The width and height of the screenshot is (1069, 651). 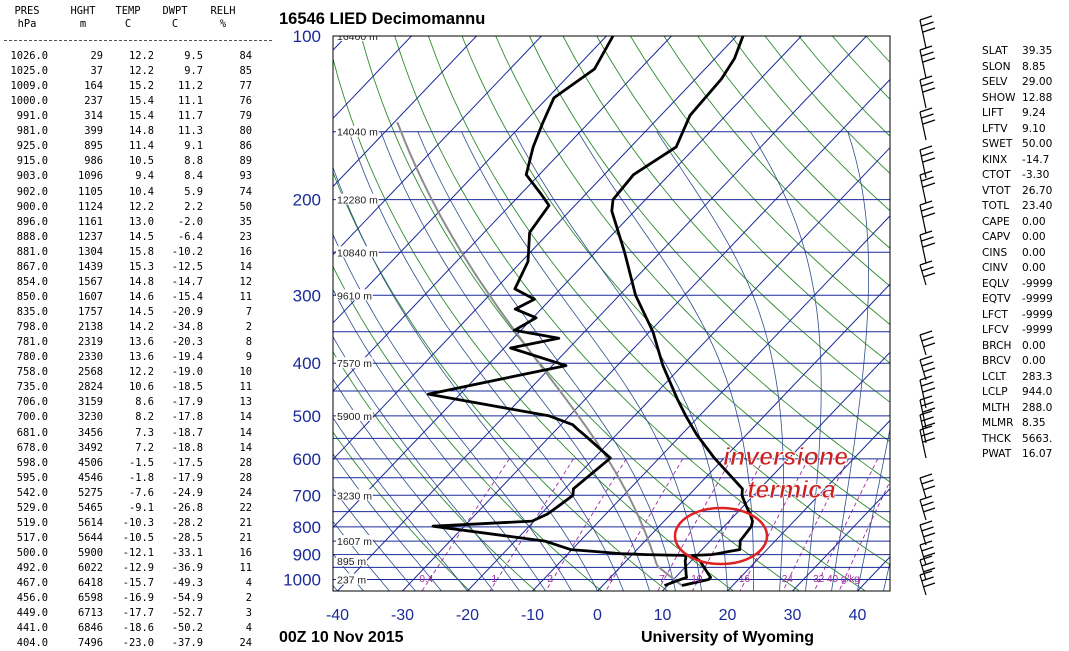 I want to click on table-cell: 13.0, so click(x=141, y=222).